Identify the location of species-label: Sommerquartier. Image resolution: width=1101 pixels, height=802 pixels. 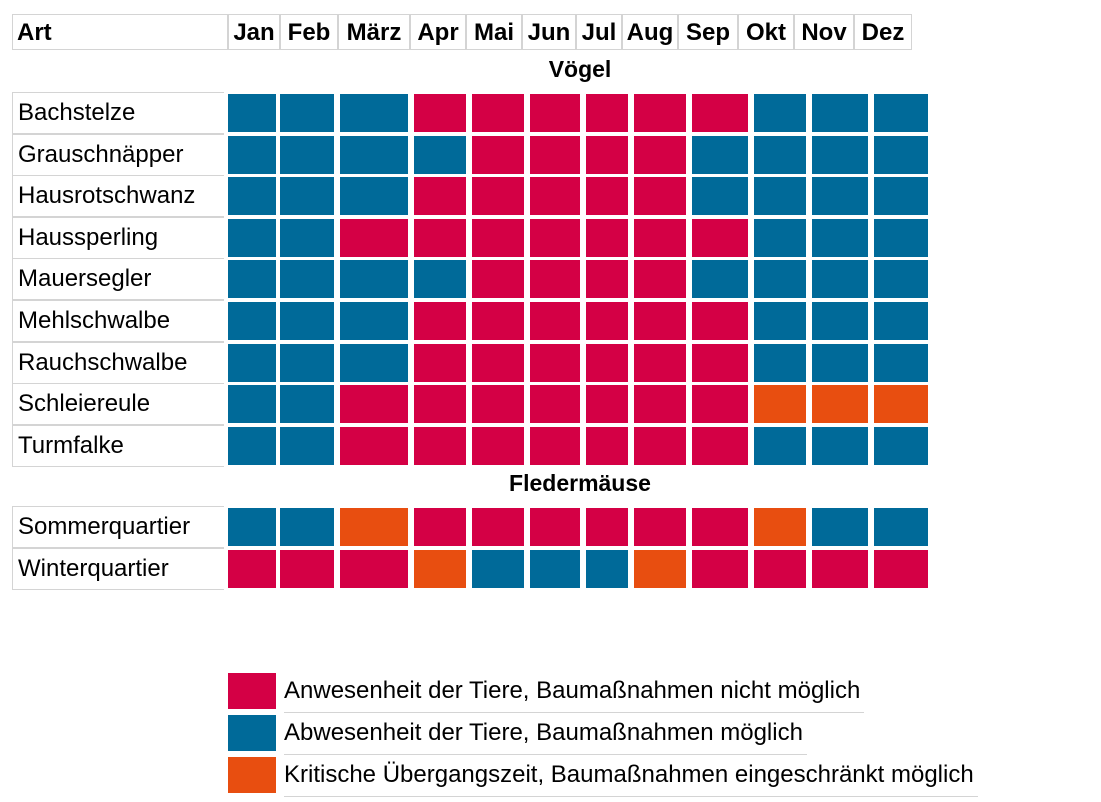
(118, 527).